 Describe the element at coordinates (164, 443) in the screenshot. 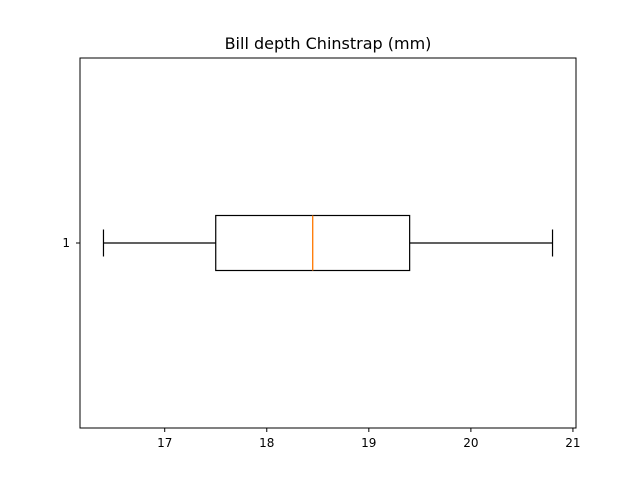

I see `x-tick-label: 17` at that location.